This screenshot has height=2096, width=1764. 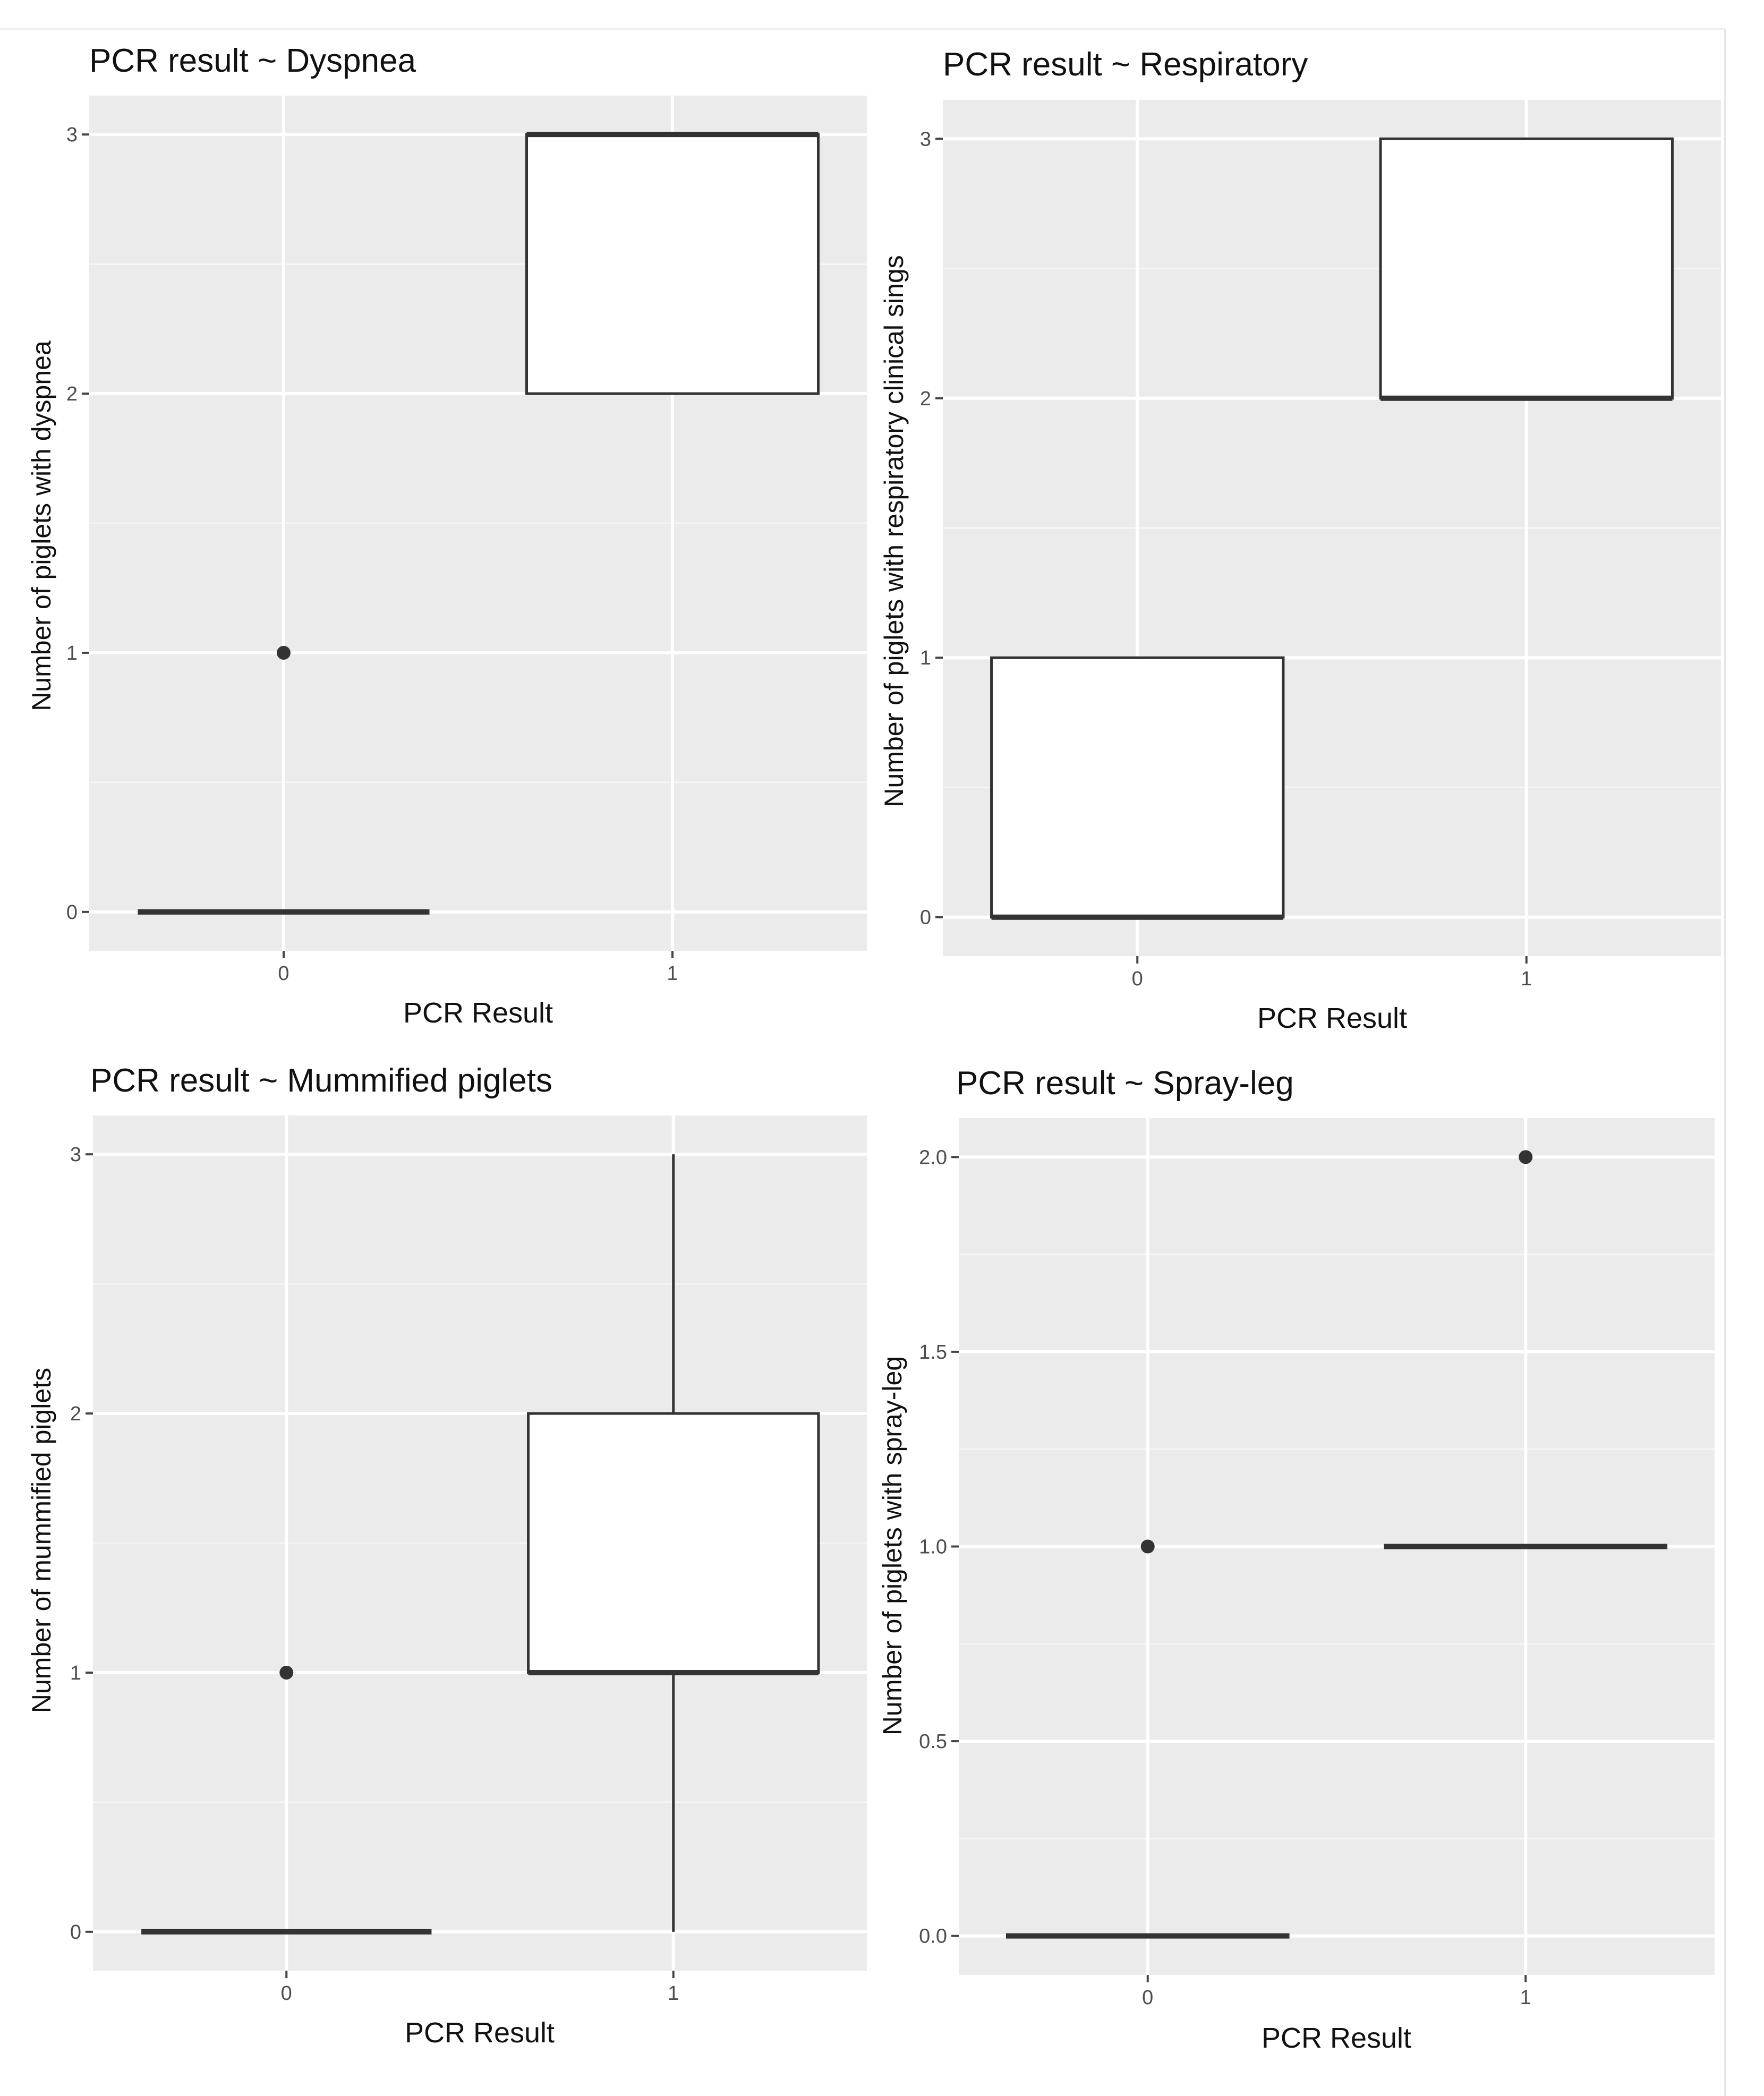 I want to click on y-tick-label: 2.0, so click(x=933, y=1157).